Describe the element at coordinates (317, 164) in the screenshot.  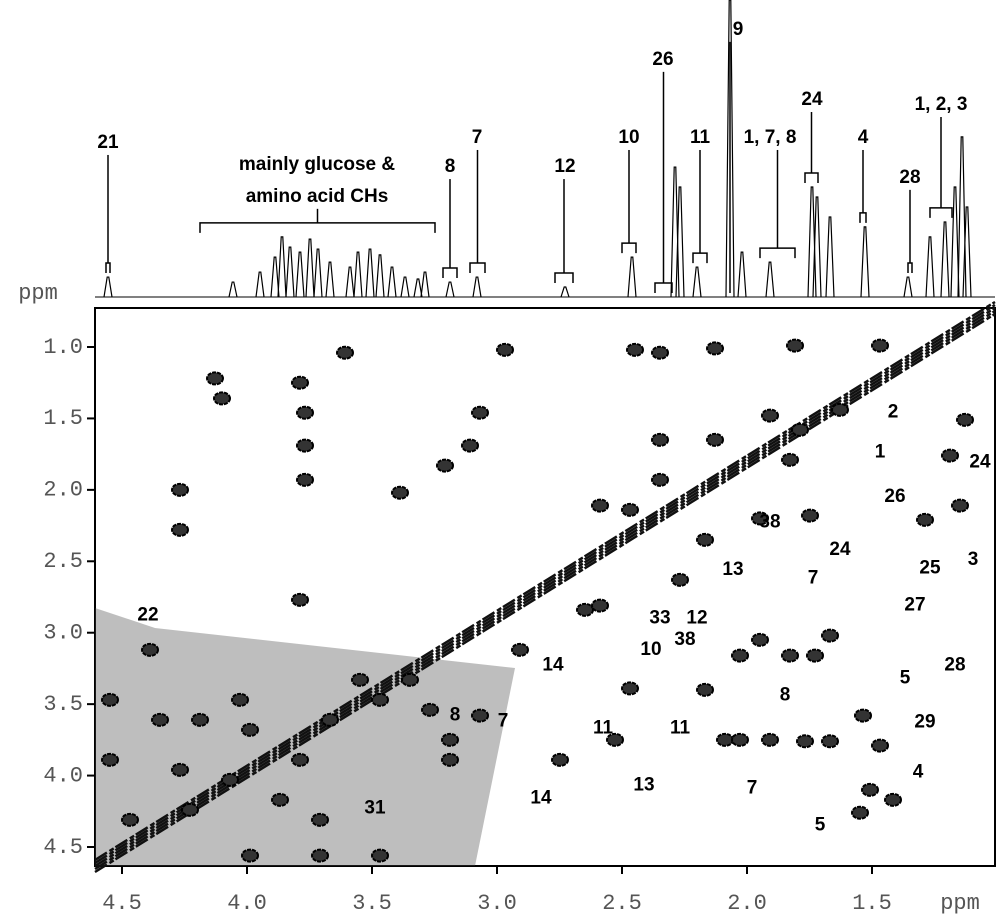
I see `peak-label: mainly glucose &` at that location.